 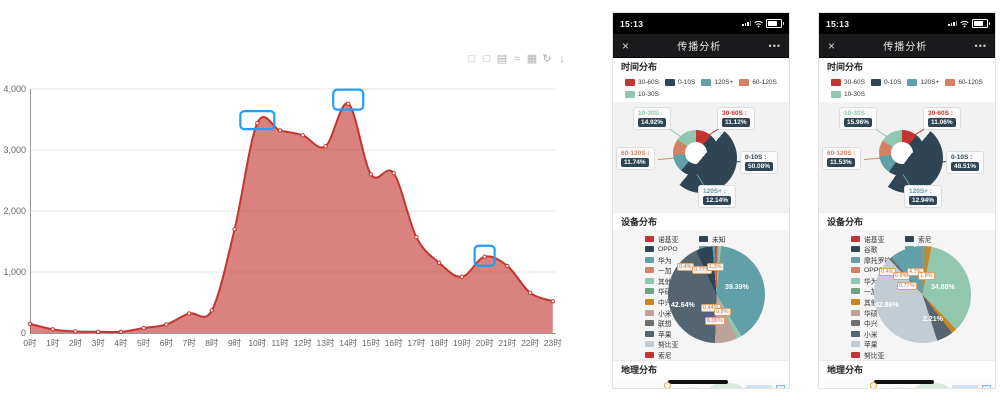 I want to click on device-pie-chart: 34.88% 42.86% 2.21% 0.4% 0.8% 4.7% 1.8% 0.77%, so click(x=922, y=294).